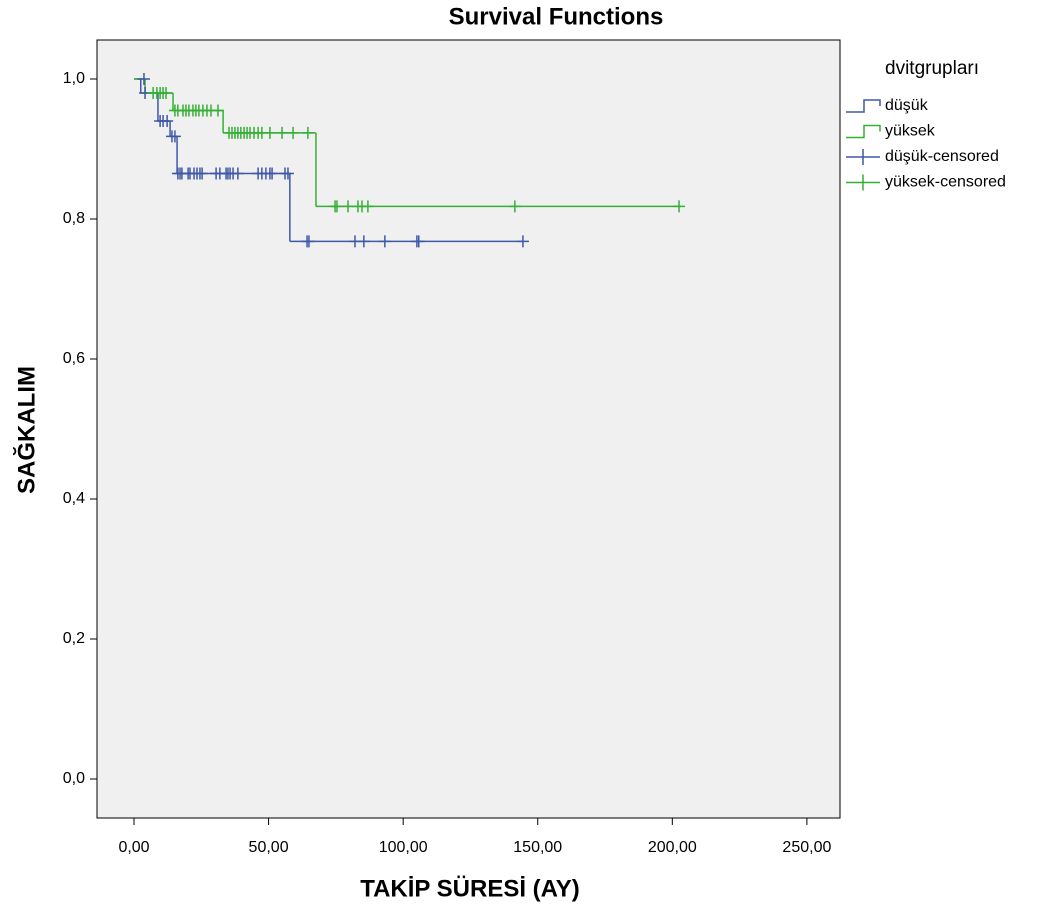 The height and width of the screenshot is (913, 1050). Describe the element at coordinates (74, 778) in the screenshot. I see `y-tick-label: 0,0` at that location.